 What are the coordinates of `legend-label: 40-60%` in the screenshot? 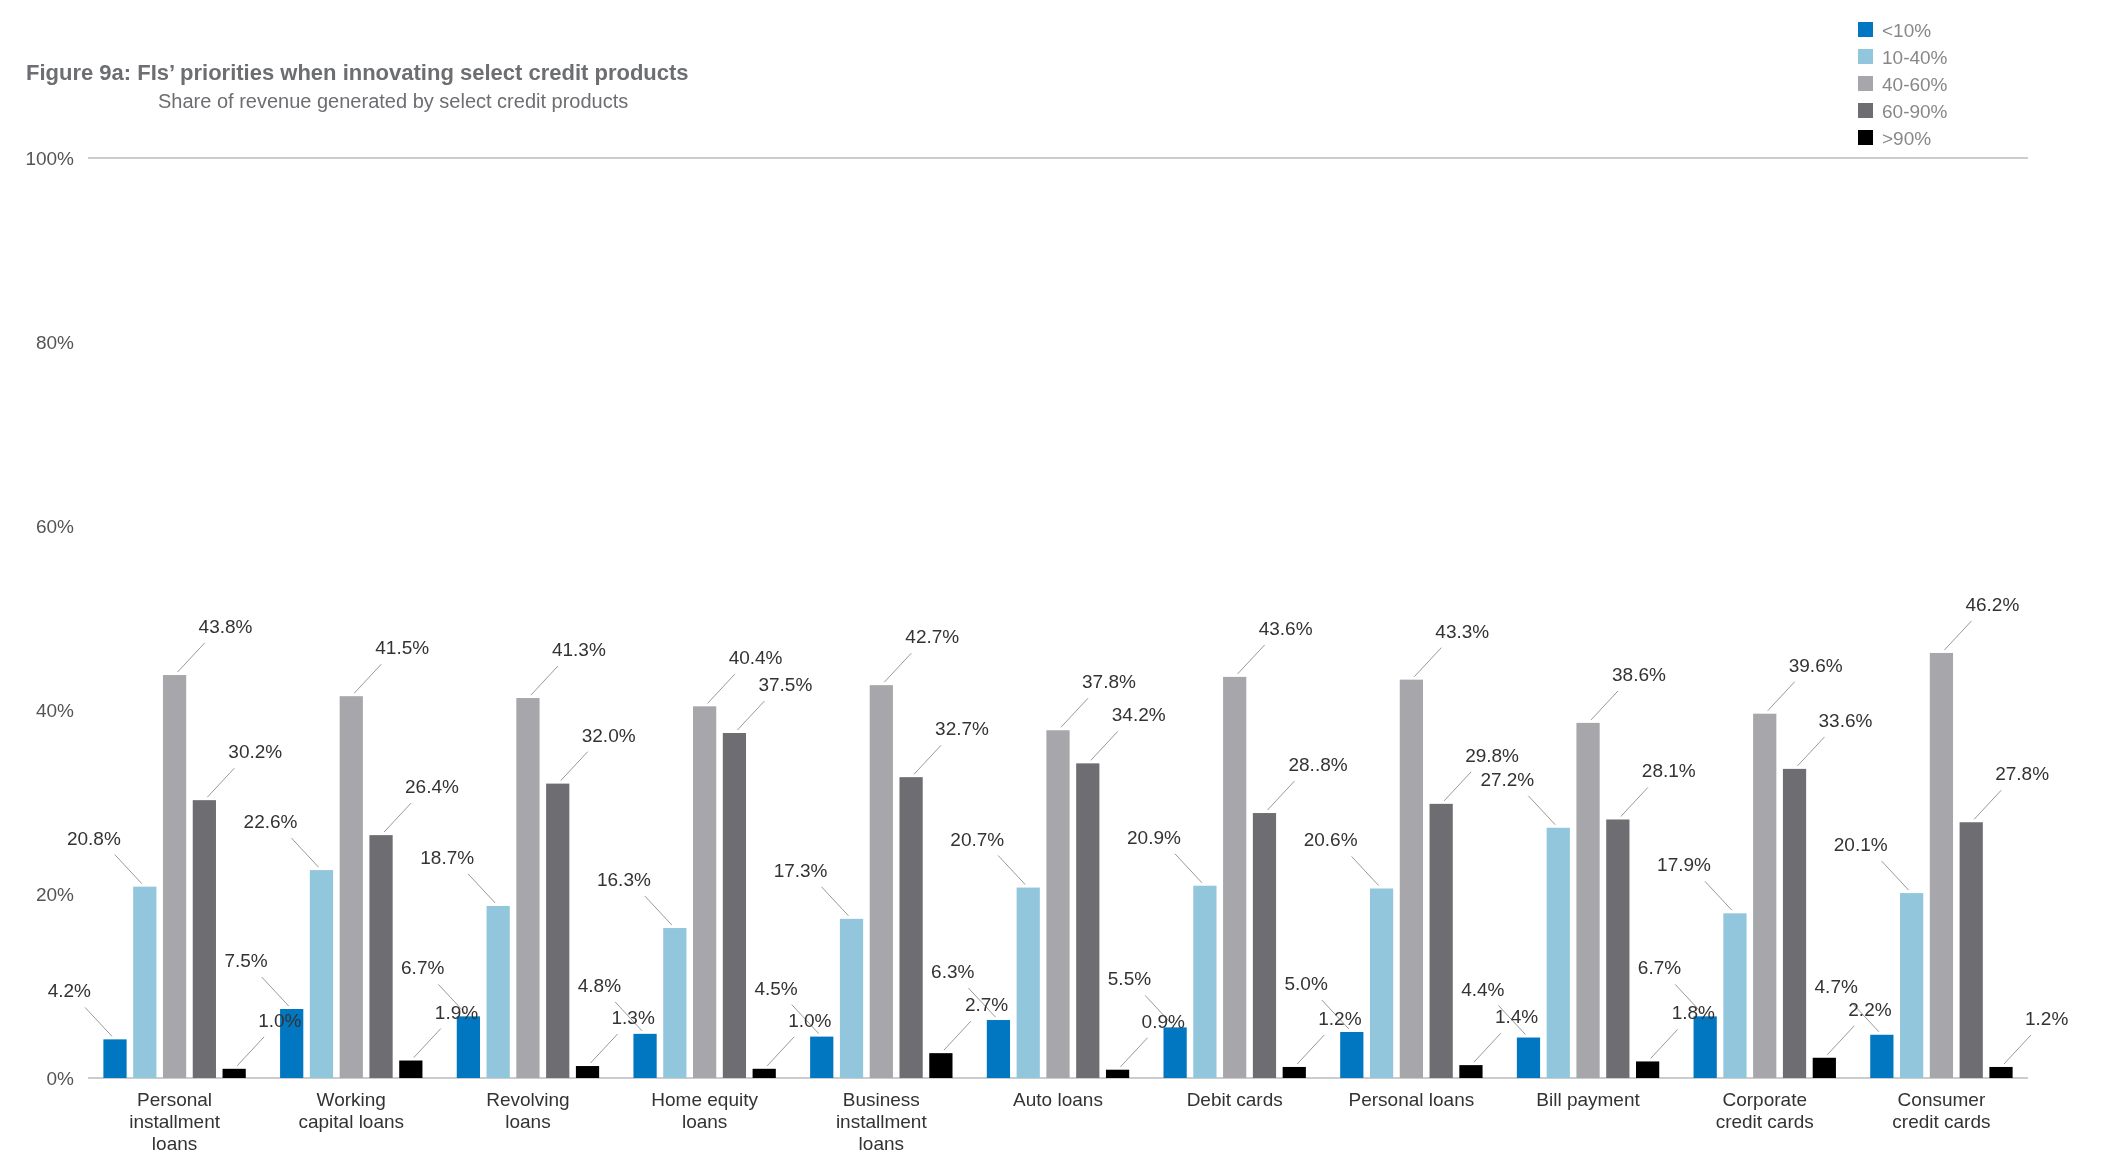 It's located at (1915, 84).